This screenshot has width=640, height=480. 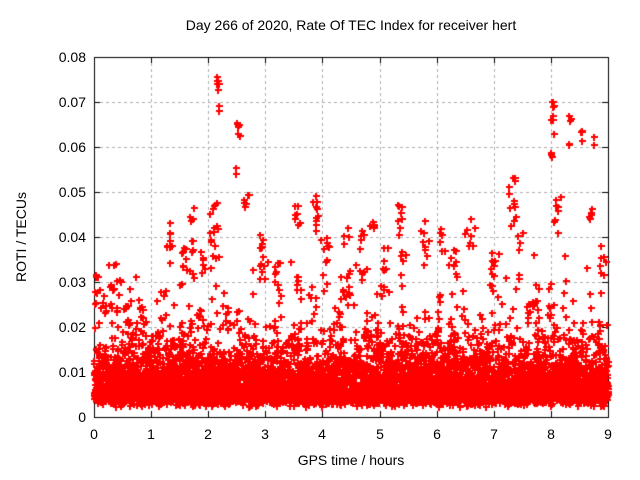 What do you see at coordinates (94, 434) in the screenshot?
I see `x-tick-label: 0` at bounding box center [94, 434].